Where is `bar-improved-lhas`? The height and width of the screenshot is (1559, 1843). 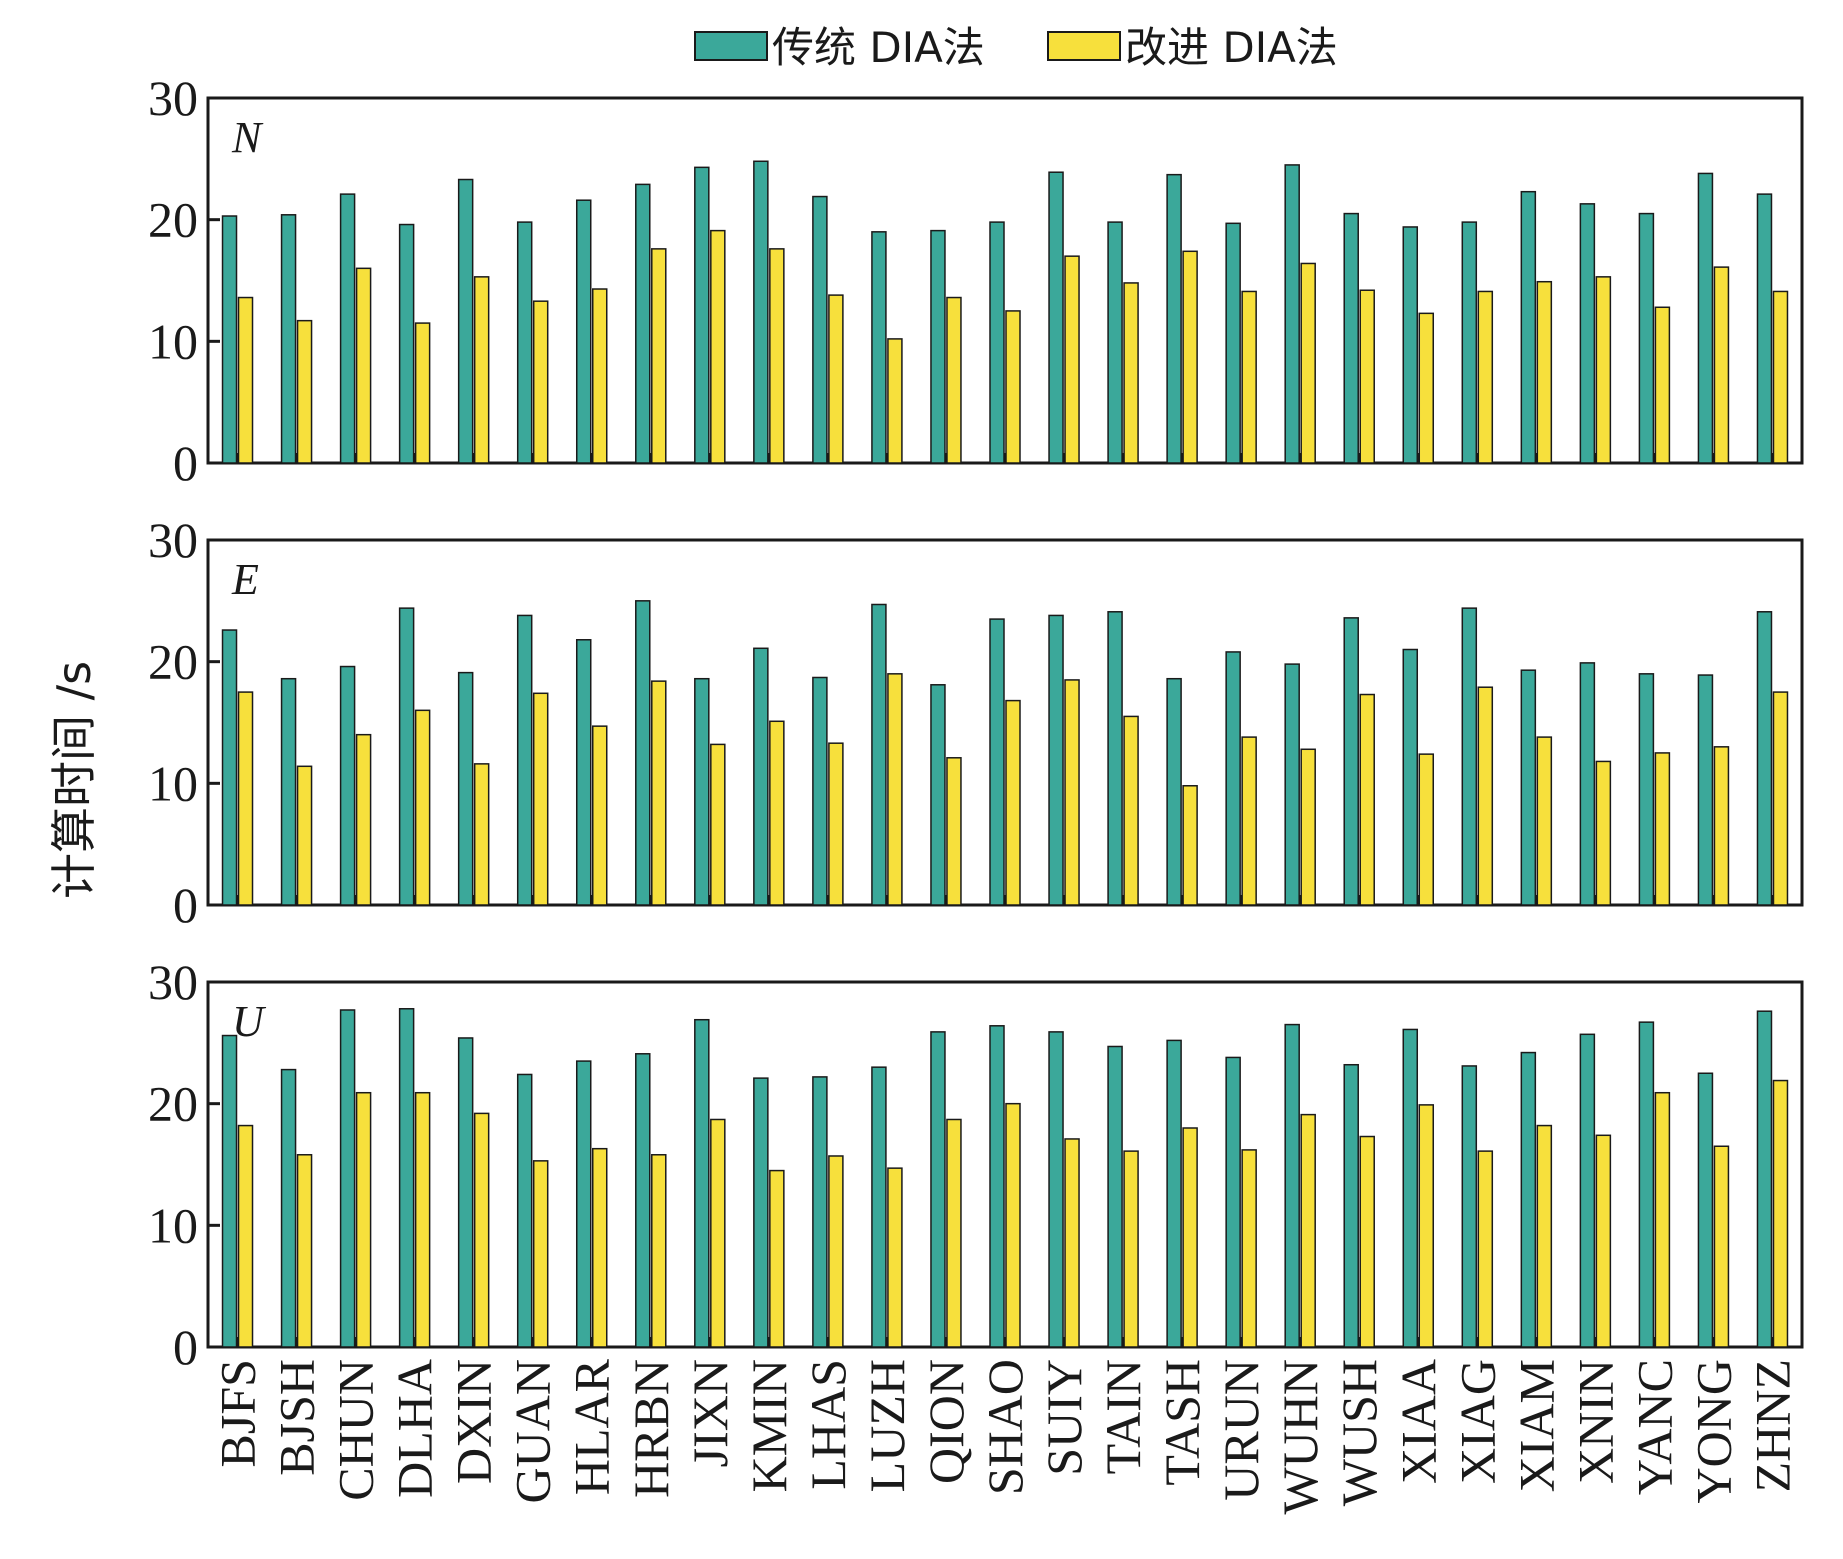 bar-improved-lhas is located at coordinates (836, 379).